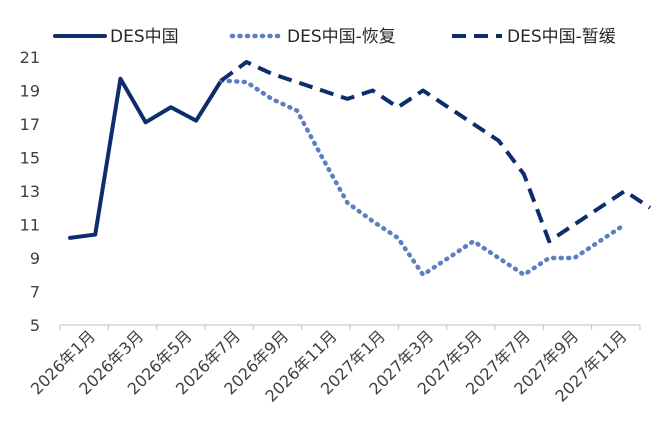 The height and width of the screenshot is (447, 658). I want to click on y-tick-label: 9, so click(35, 258).